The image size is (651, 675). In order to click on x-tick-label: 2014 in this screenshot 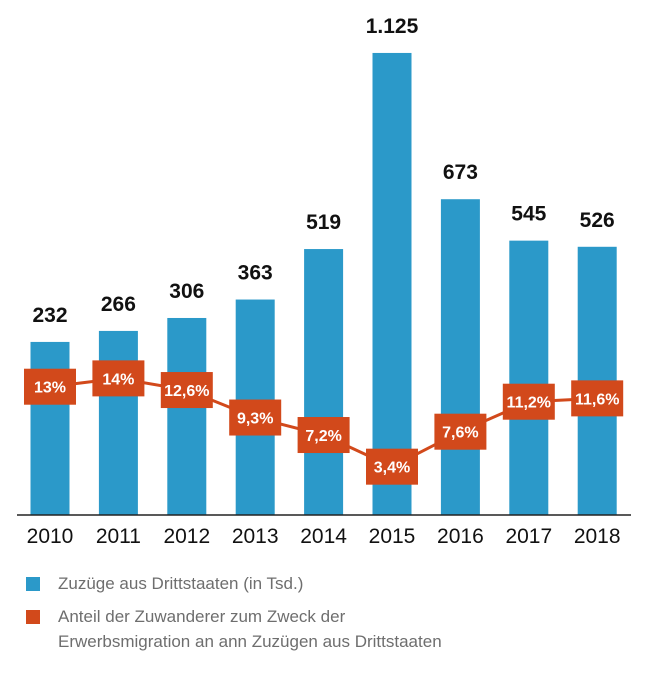, I will do `click(323, 536)`.